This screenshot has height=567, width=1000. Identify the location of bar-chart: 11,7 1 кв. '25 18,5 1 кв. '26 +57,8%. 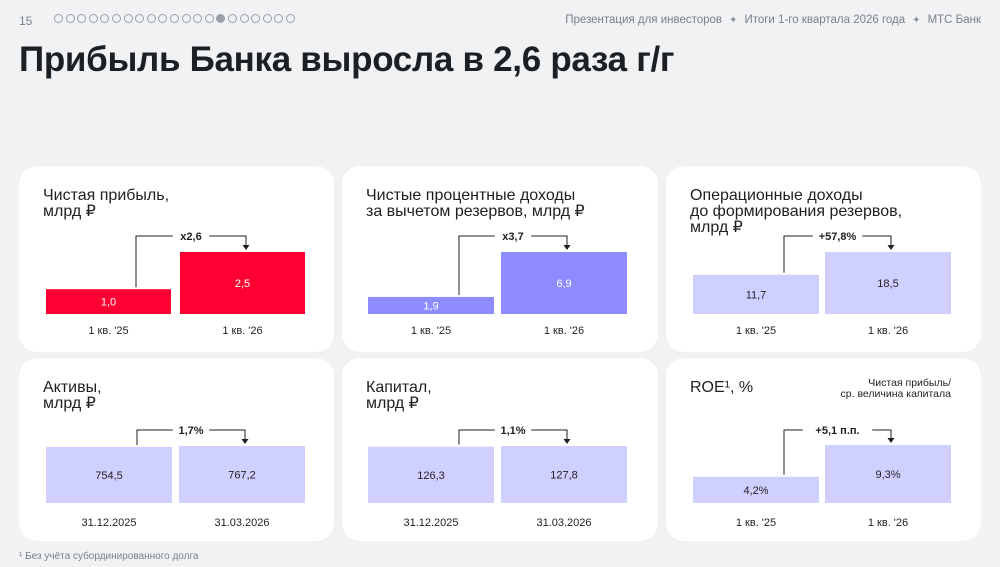
(822, 284).